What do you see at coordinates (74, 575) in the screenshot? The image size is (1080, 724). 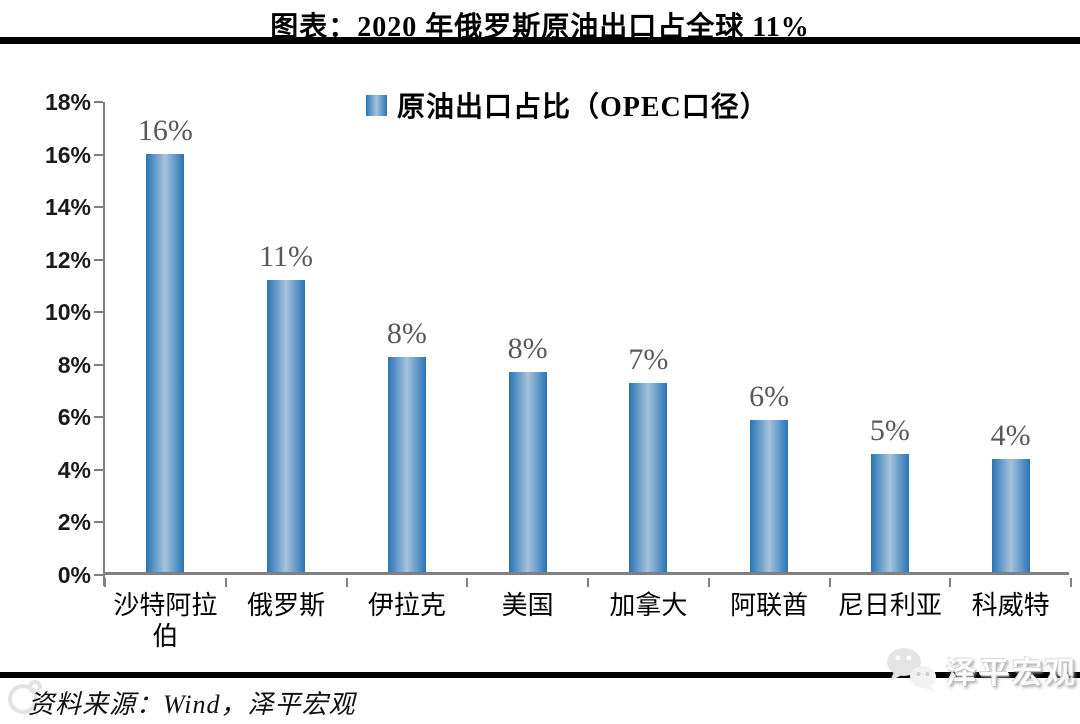 I see `y-axis-label: 0%` at bounding box center [74, 575].